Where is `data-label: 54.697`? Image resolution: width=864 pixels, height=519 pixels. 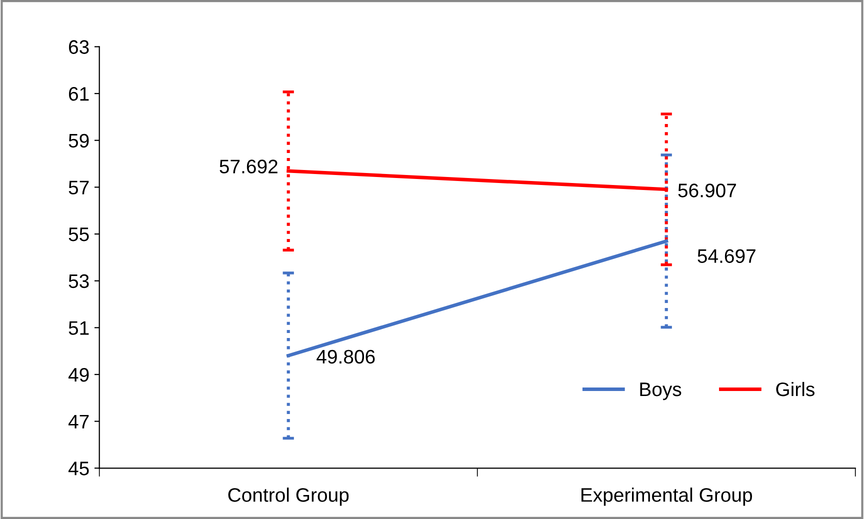
data-label: 54.697 is located at coordinates (727, 256).